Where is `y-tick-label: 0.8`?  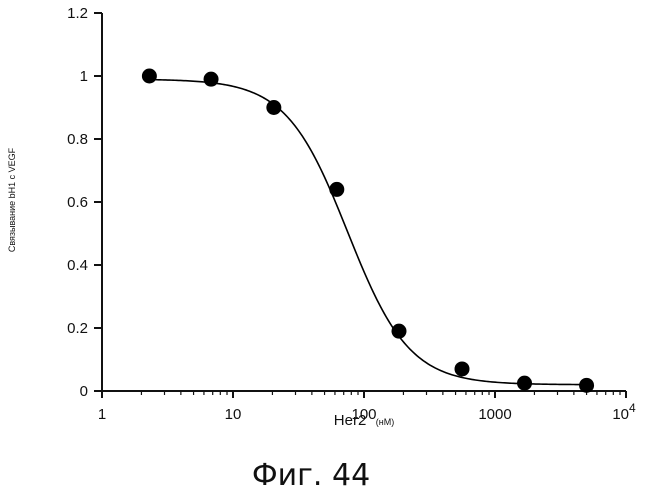 y-tick-label: 0.8 is located at coordinates (77, 139).